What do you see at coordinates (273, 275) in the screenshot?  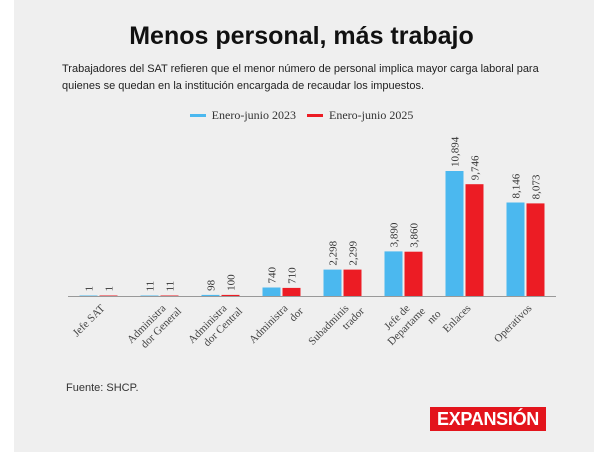 I see `value-label-2023-3: 740` at bounding box center [273, 275].